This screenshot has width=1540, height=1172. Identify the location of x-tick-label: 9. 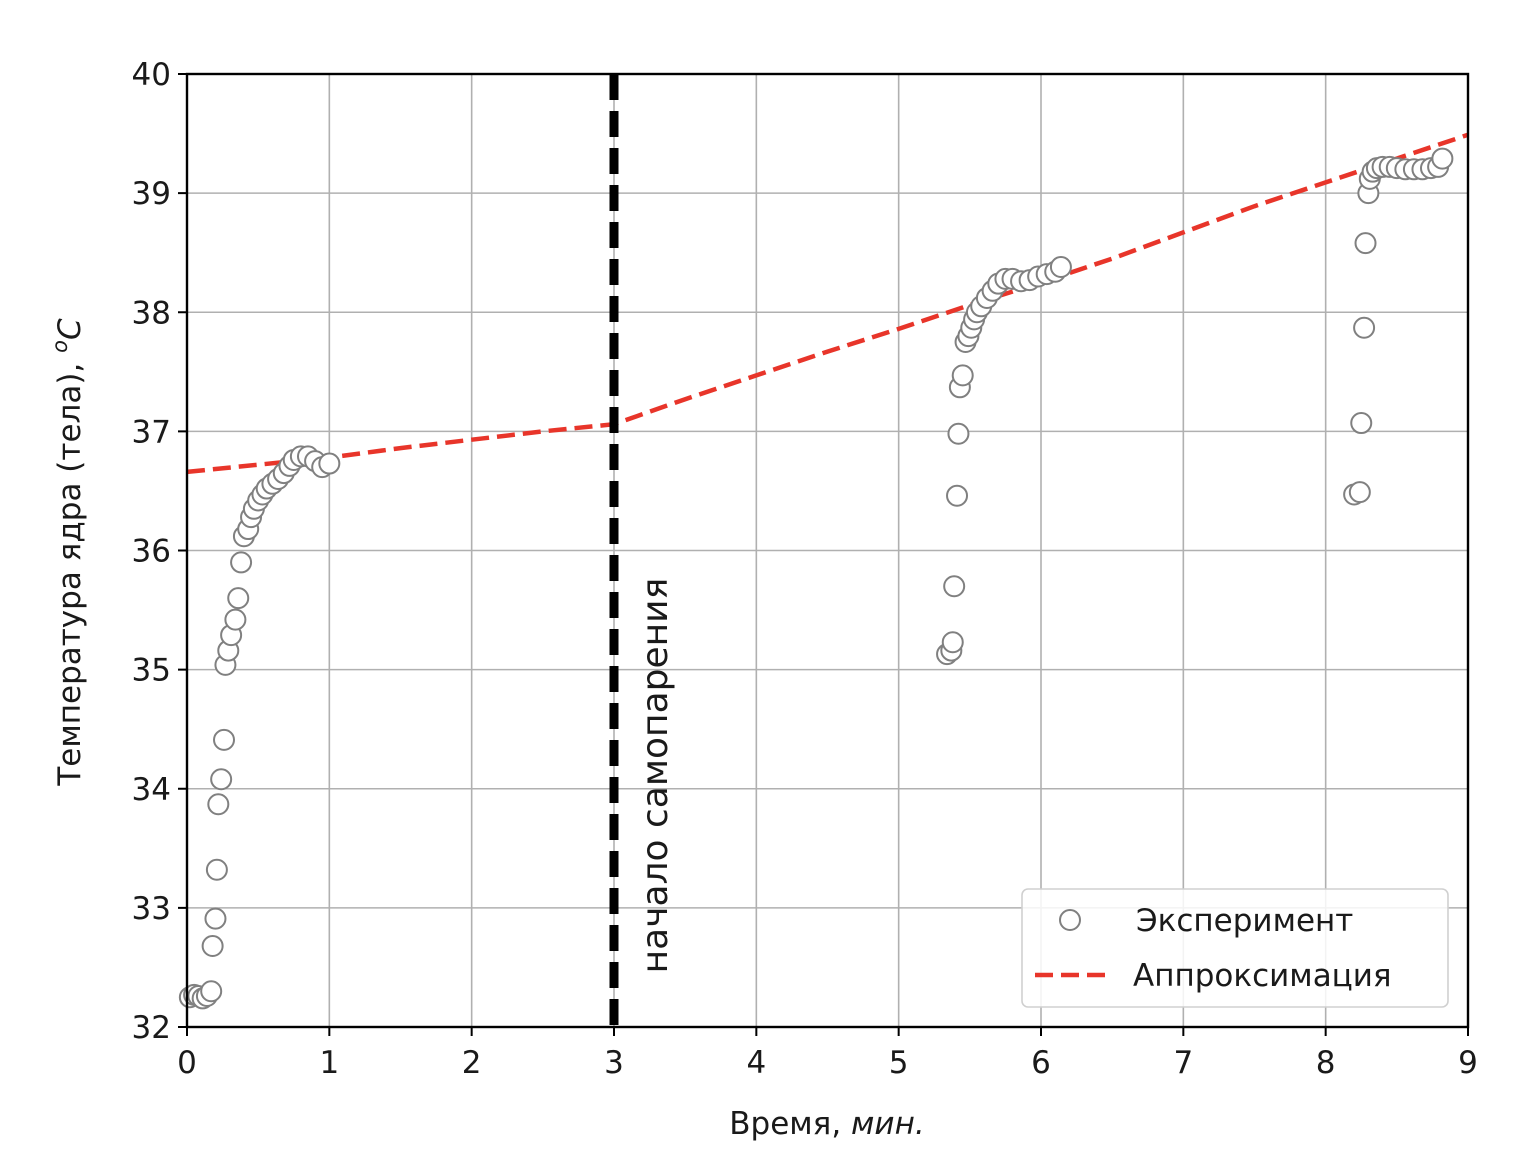
(1468, 1063).